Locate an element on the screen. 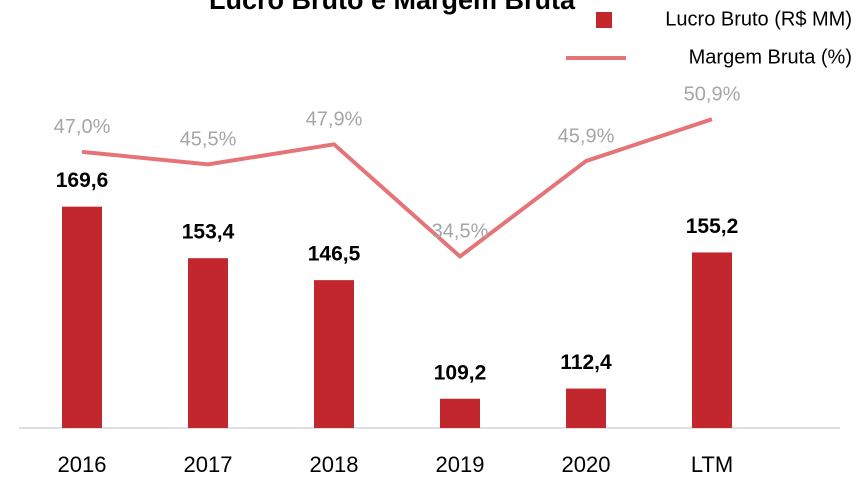 The height and width of the screenshot is (480, 863). line-value-label: 34,5% is located at coordinates (460, 232).